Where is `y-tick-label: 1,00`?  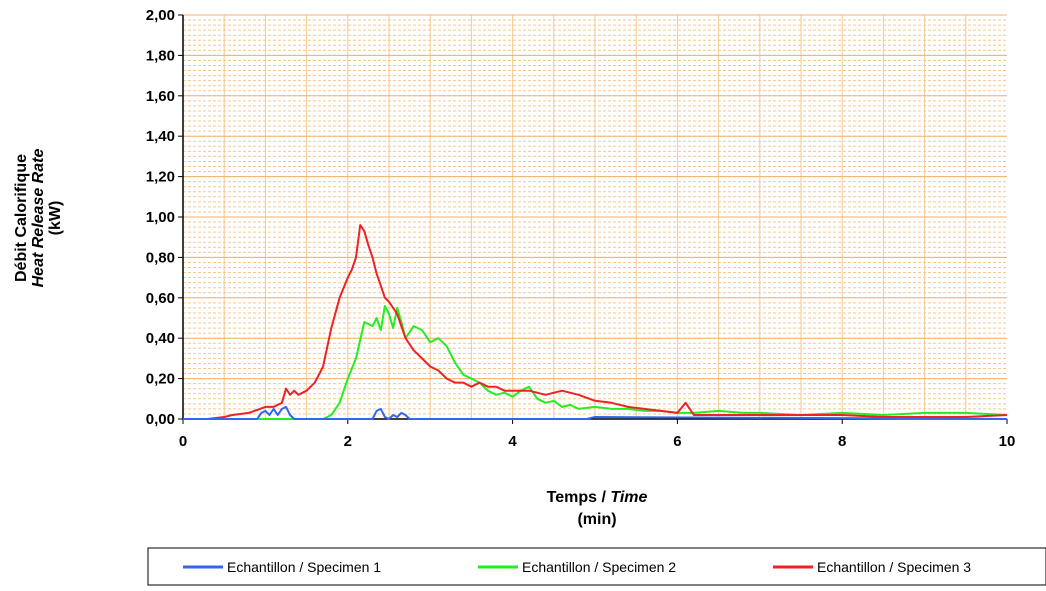 y-tick-label: 1,00 is located at coordinates (160, 217).